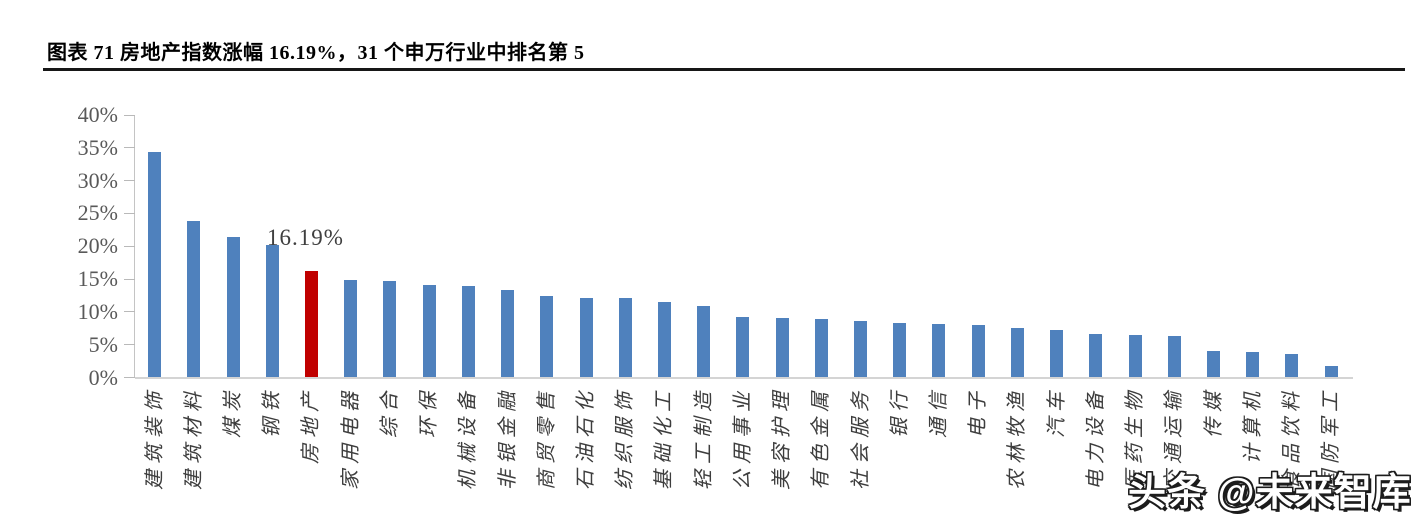 The width and height of the screenshot is (1411, 521). I want to click on figure-title: 图表 71 房地产指数涨幅 16.19%，31 个申万行业中排名第 5, so click(316, 53).